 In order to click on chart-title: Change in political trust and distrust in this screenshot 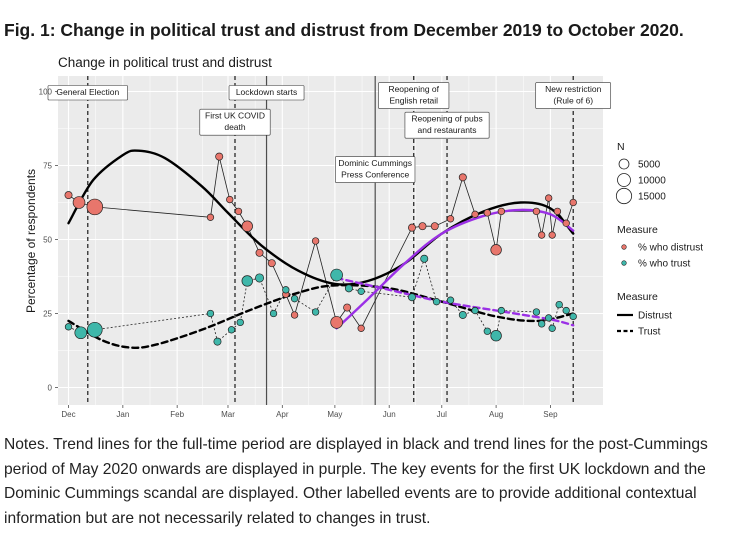, I will do `click(165, 62)`.